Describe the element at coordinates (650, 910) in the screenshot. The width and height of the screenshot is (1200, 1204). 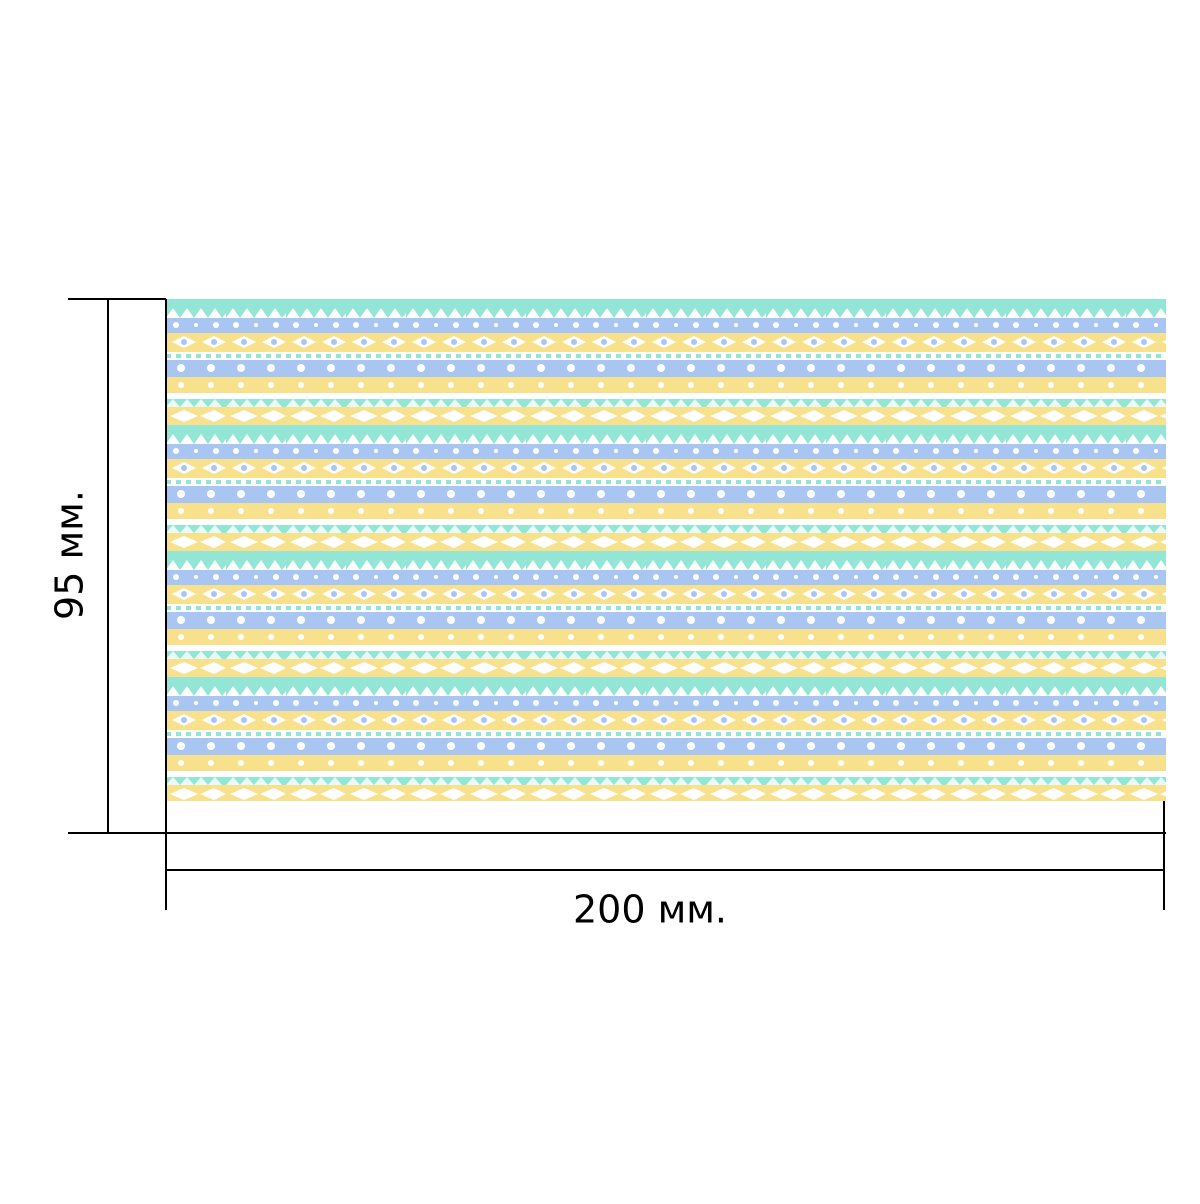
I see `width-label: 200 мм.` at that location.